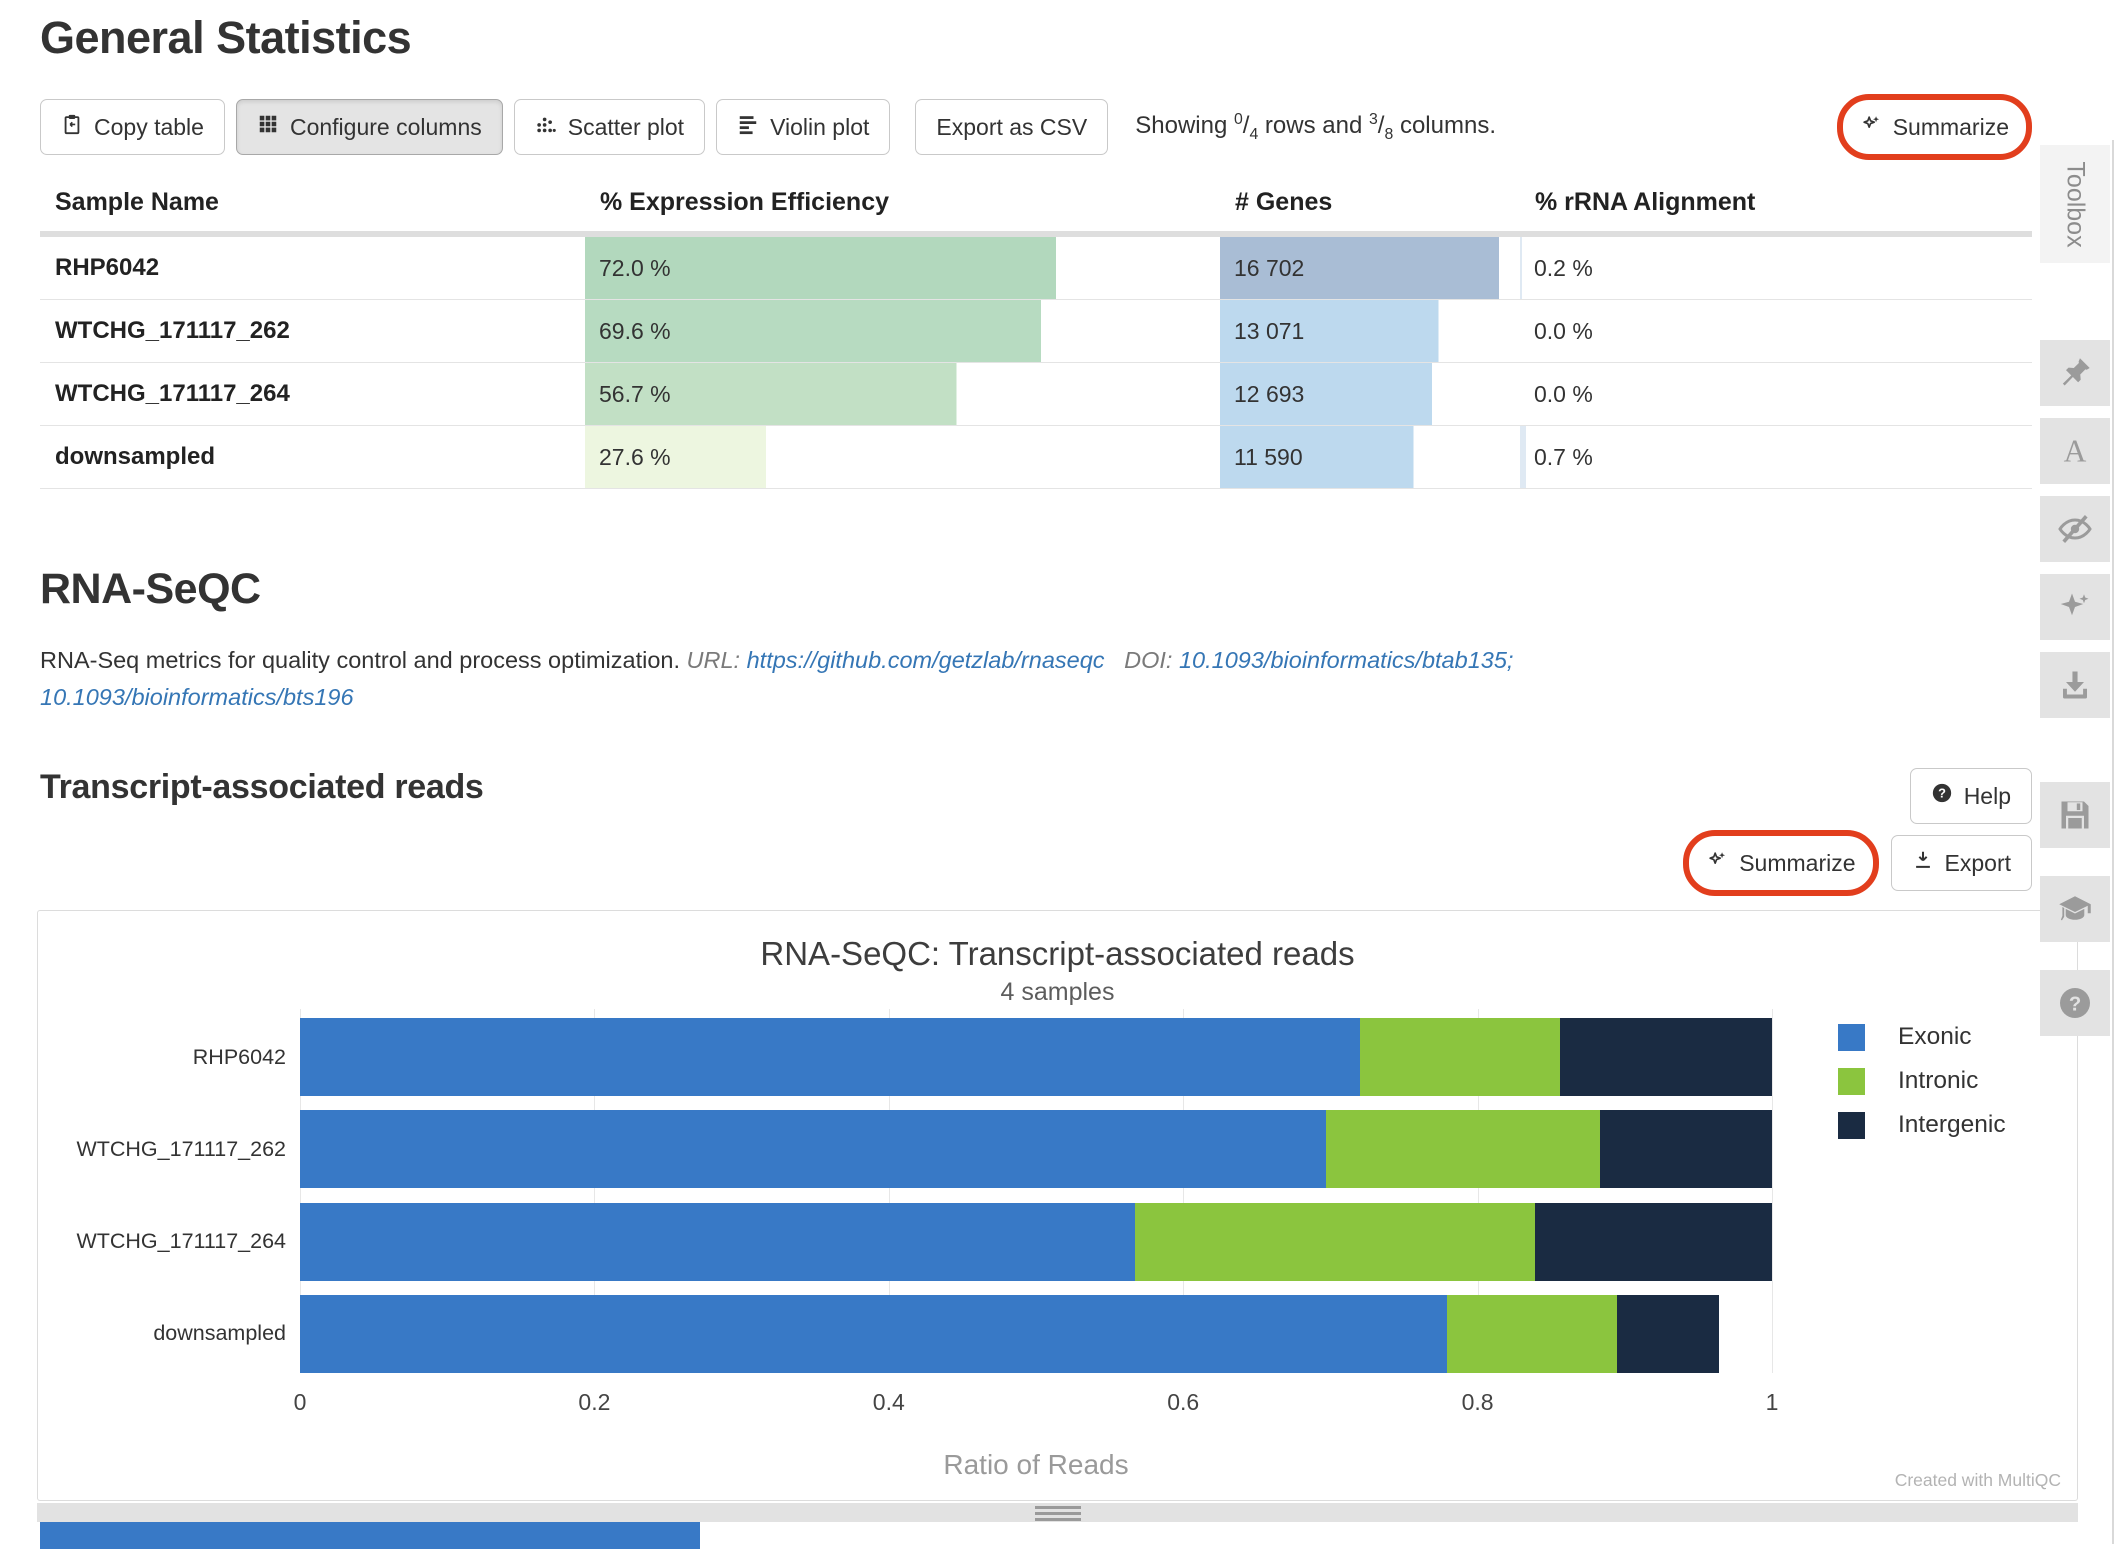 The height and width of the screenshot is (1549, 2120). Describe the element at coordinates (132, 127) in the screenshot. I see `copy-table-button: Copy table` at that location.